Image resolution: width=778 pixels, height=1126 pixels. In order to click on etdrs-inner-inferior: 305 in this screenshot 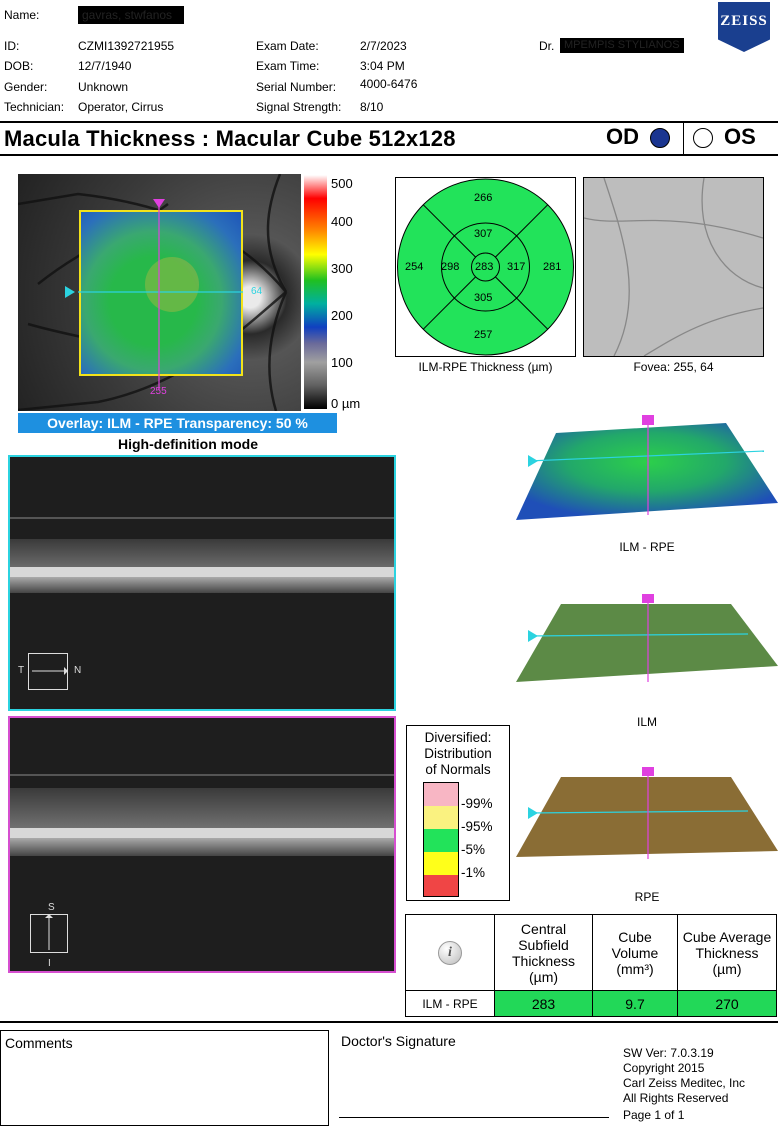, I will do `click(483, 298)`.